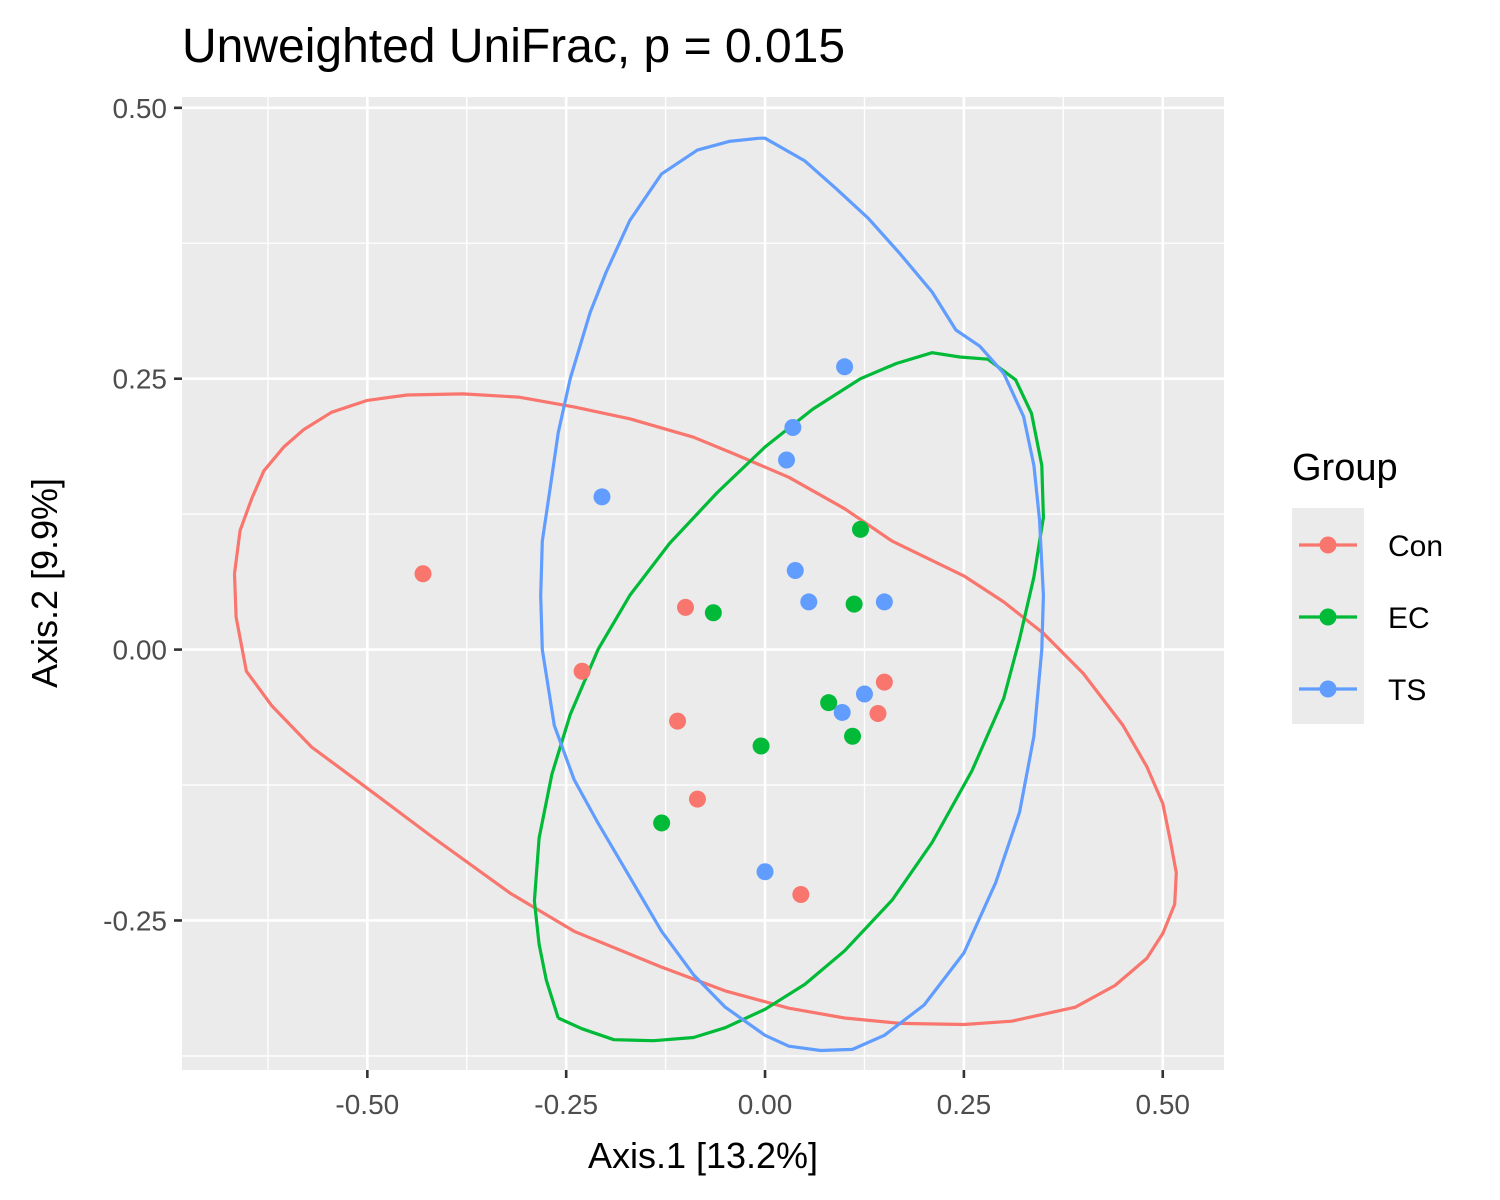  Describe the element at coordinates (1328, 617) in the screenshot. I see `legend-dot-ec` at that location.